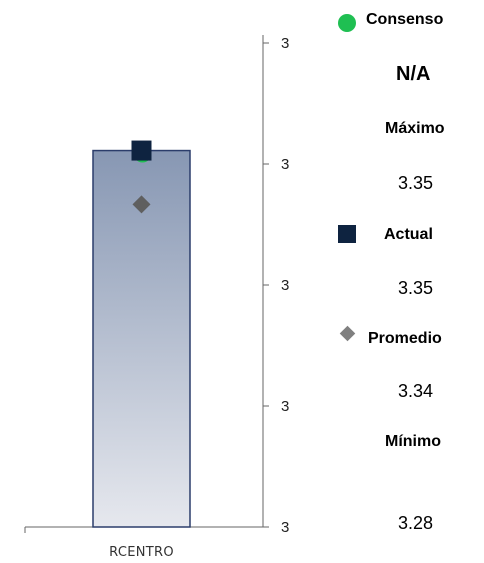 The height and width of the screenshot is (563, 484). I want to click on maximo-label: Máximo, so click(415, 128).